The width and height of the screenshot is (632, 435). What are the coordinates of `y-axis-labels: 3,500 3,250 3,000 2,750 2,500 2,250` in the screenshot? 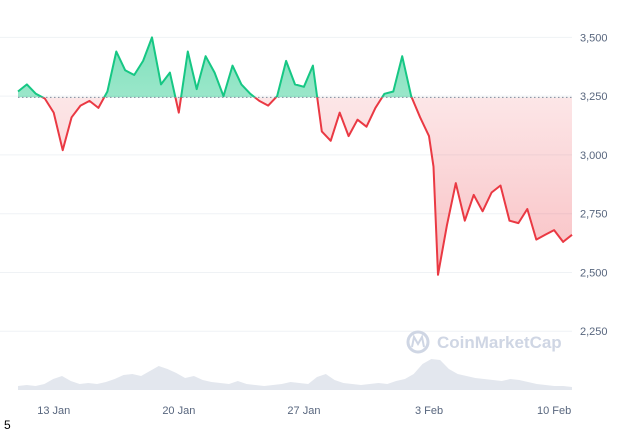 It's located at (594, 185).